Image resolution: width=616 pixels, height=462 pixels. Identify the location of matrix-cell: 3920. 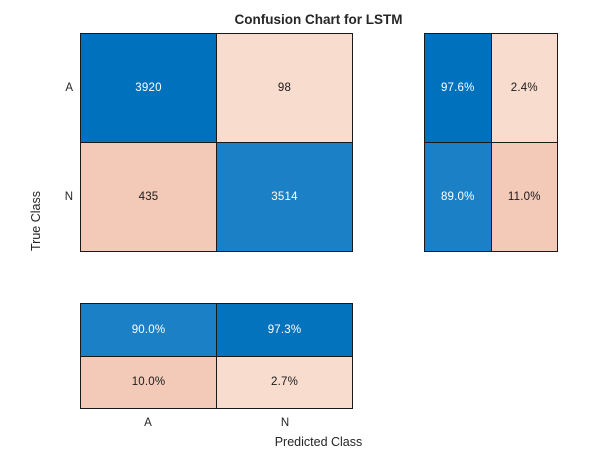
(148, 88).